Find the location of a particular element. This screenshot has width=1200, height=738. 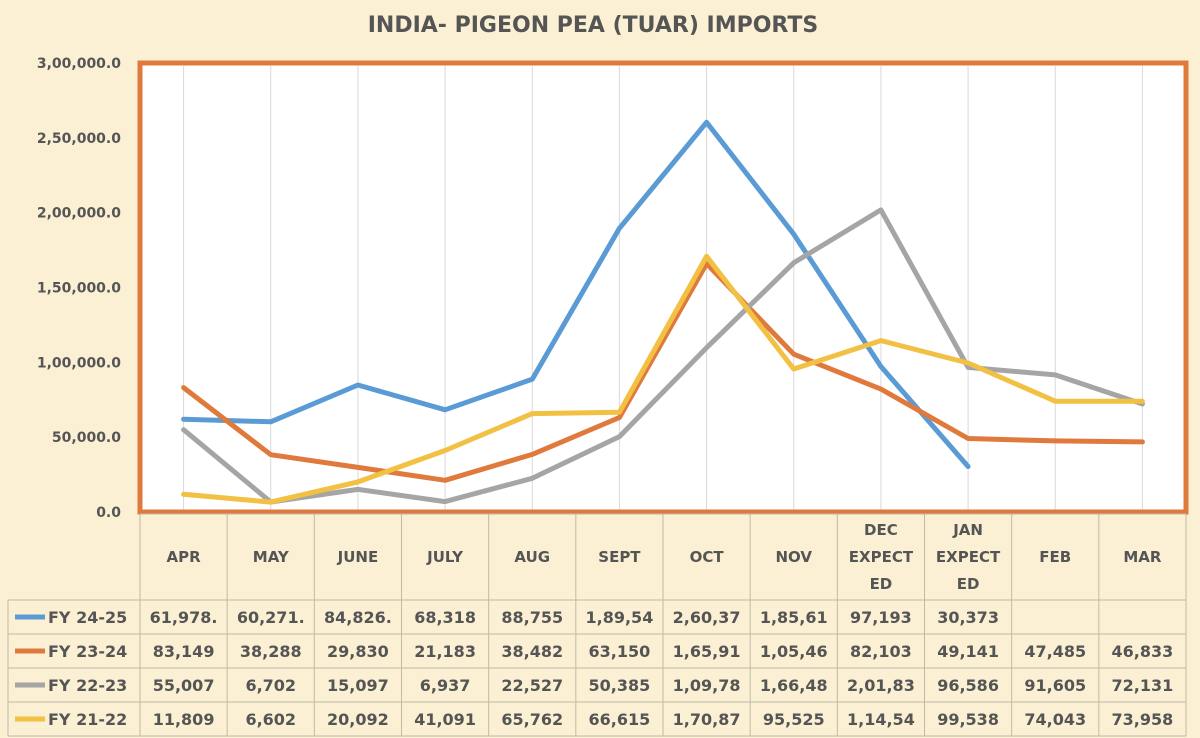

table-cell-value: 1,66,48 is located at coordinates (794, 685).